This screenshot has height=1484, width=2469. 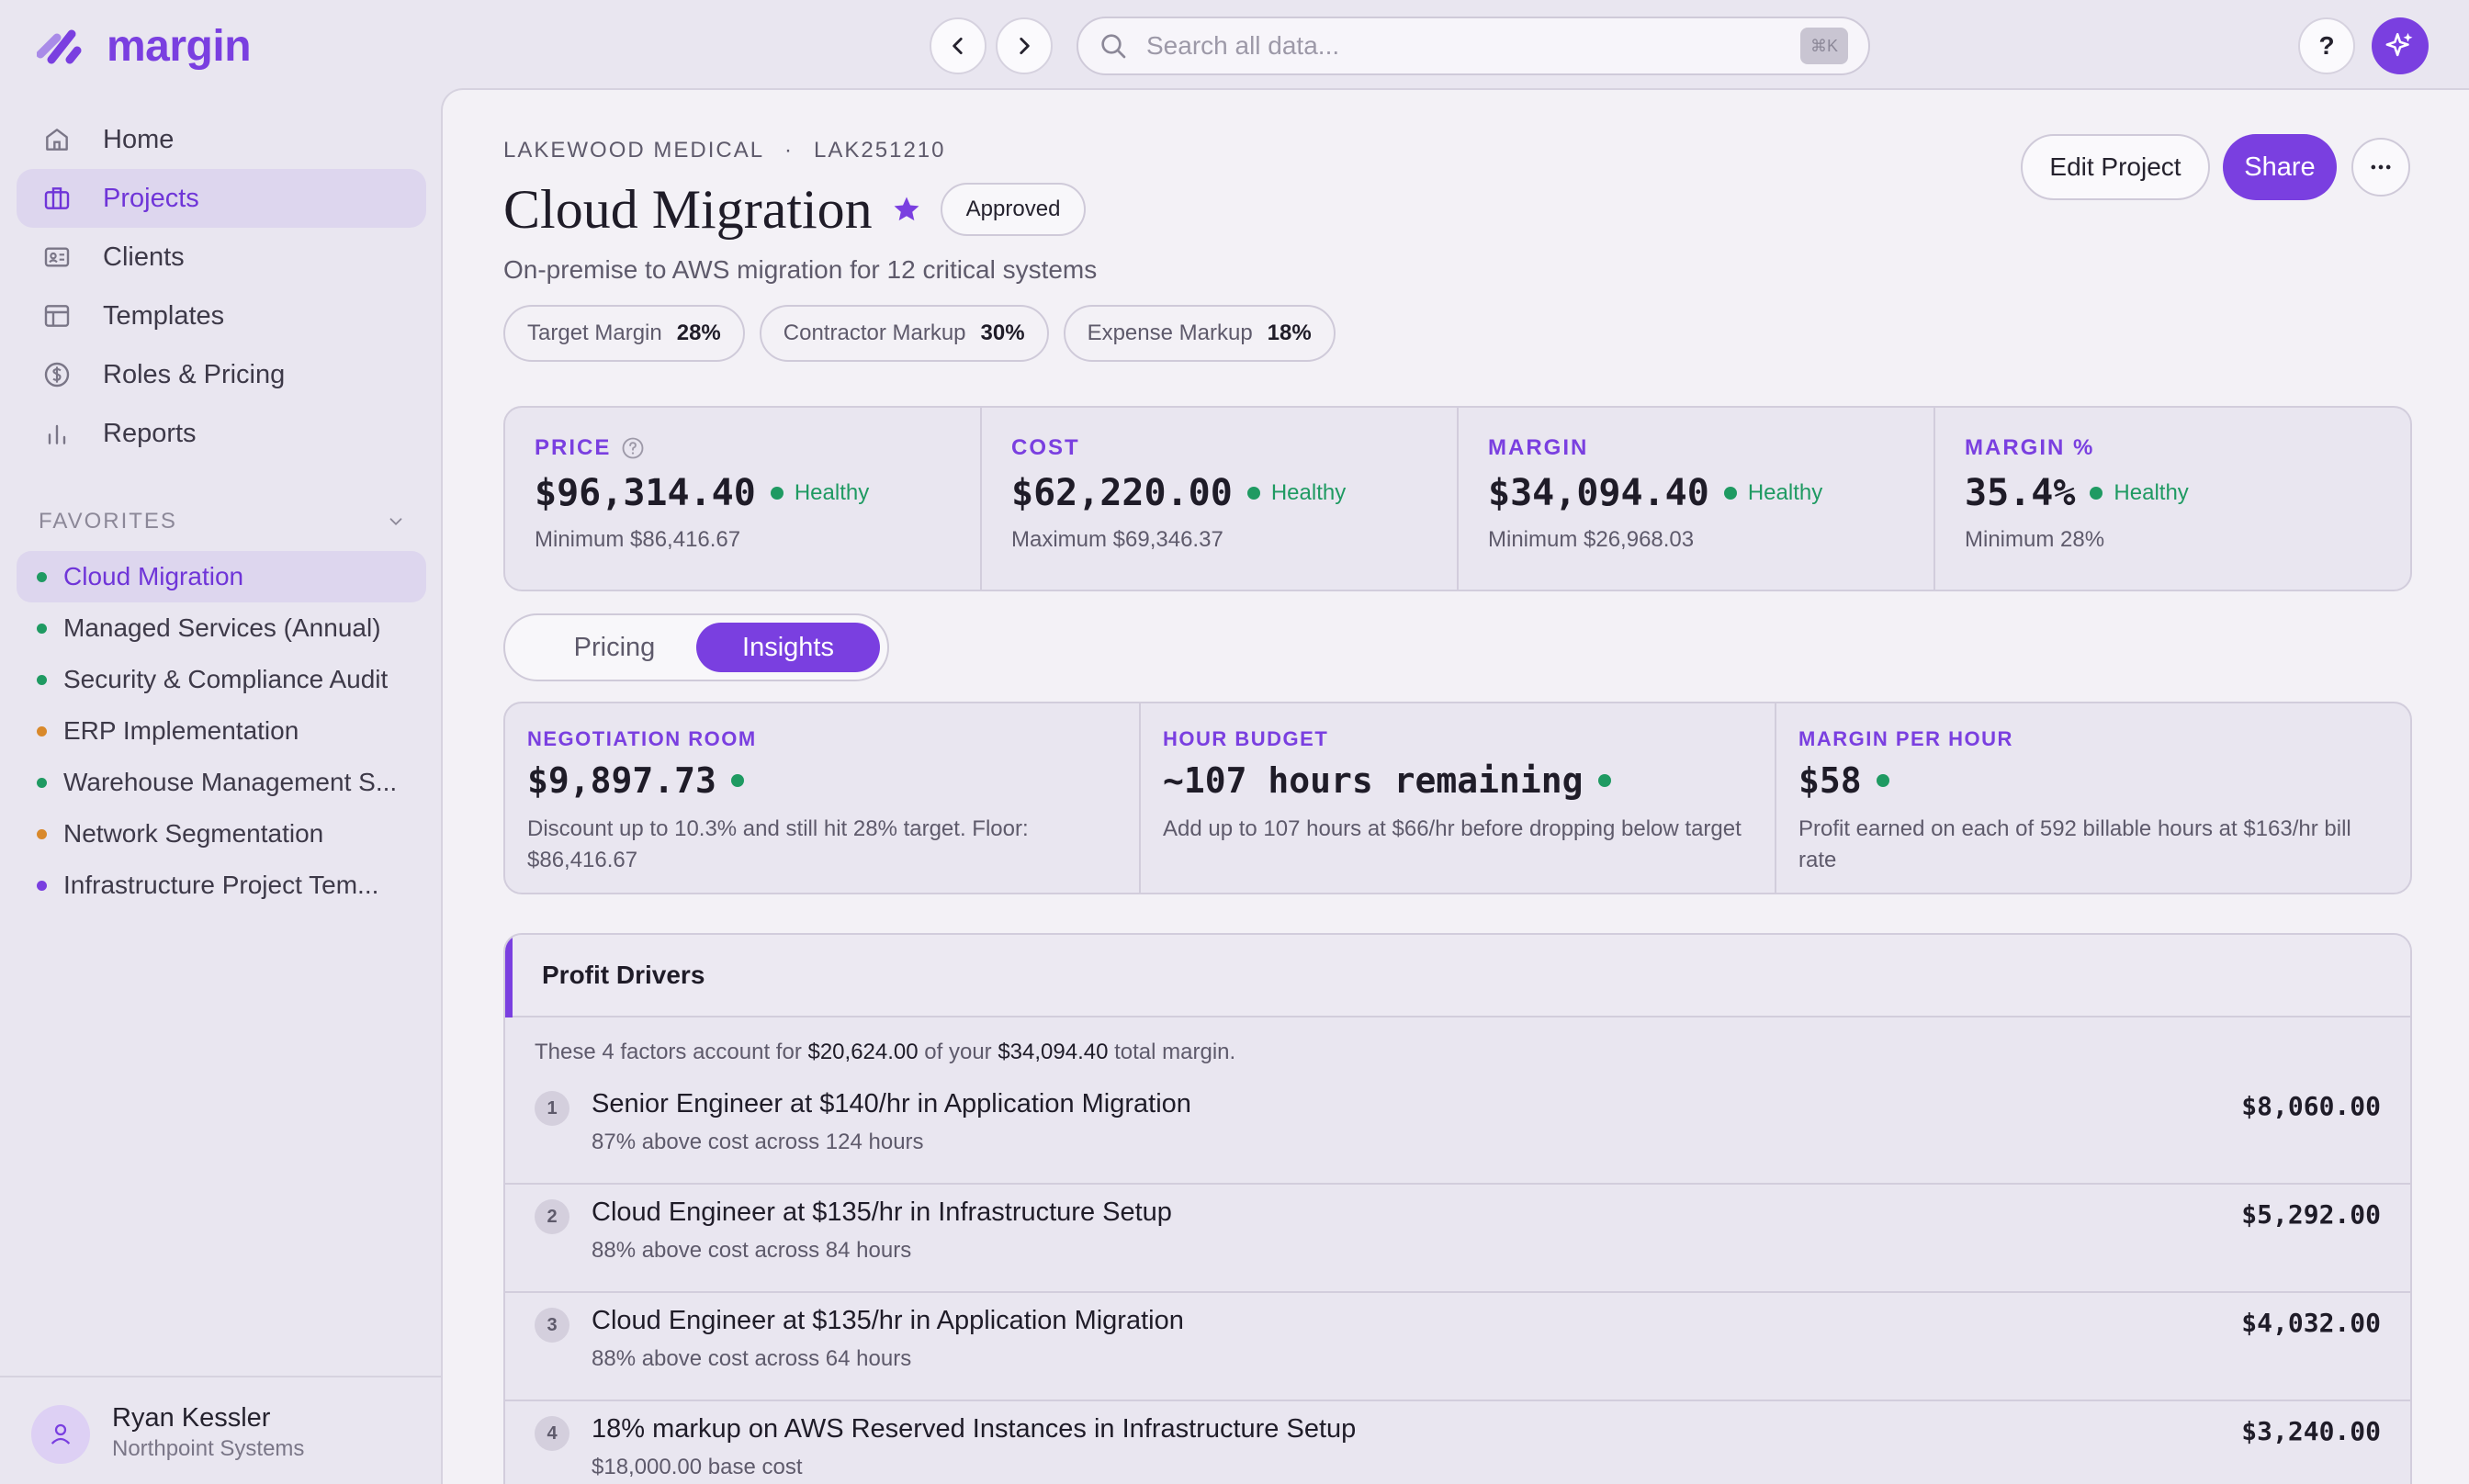 I want to click on back-button, so click(x=958, y=46).